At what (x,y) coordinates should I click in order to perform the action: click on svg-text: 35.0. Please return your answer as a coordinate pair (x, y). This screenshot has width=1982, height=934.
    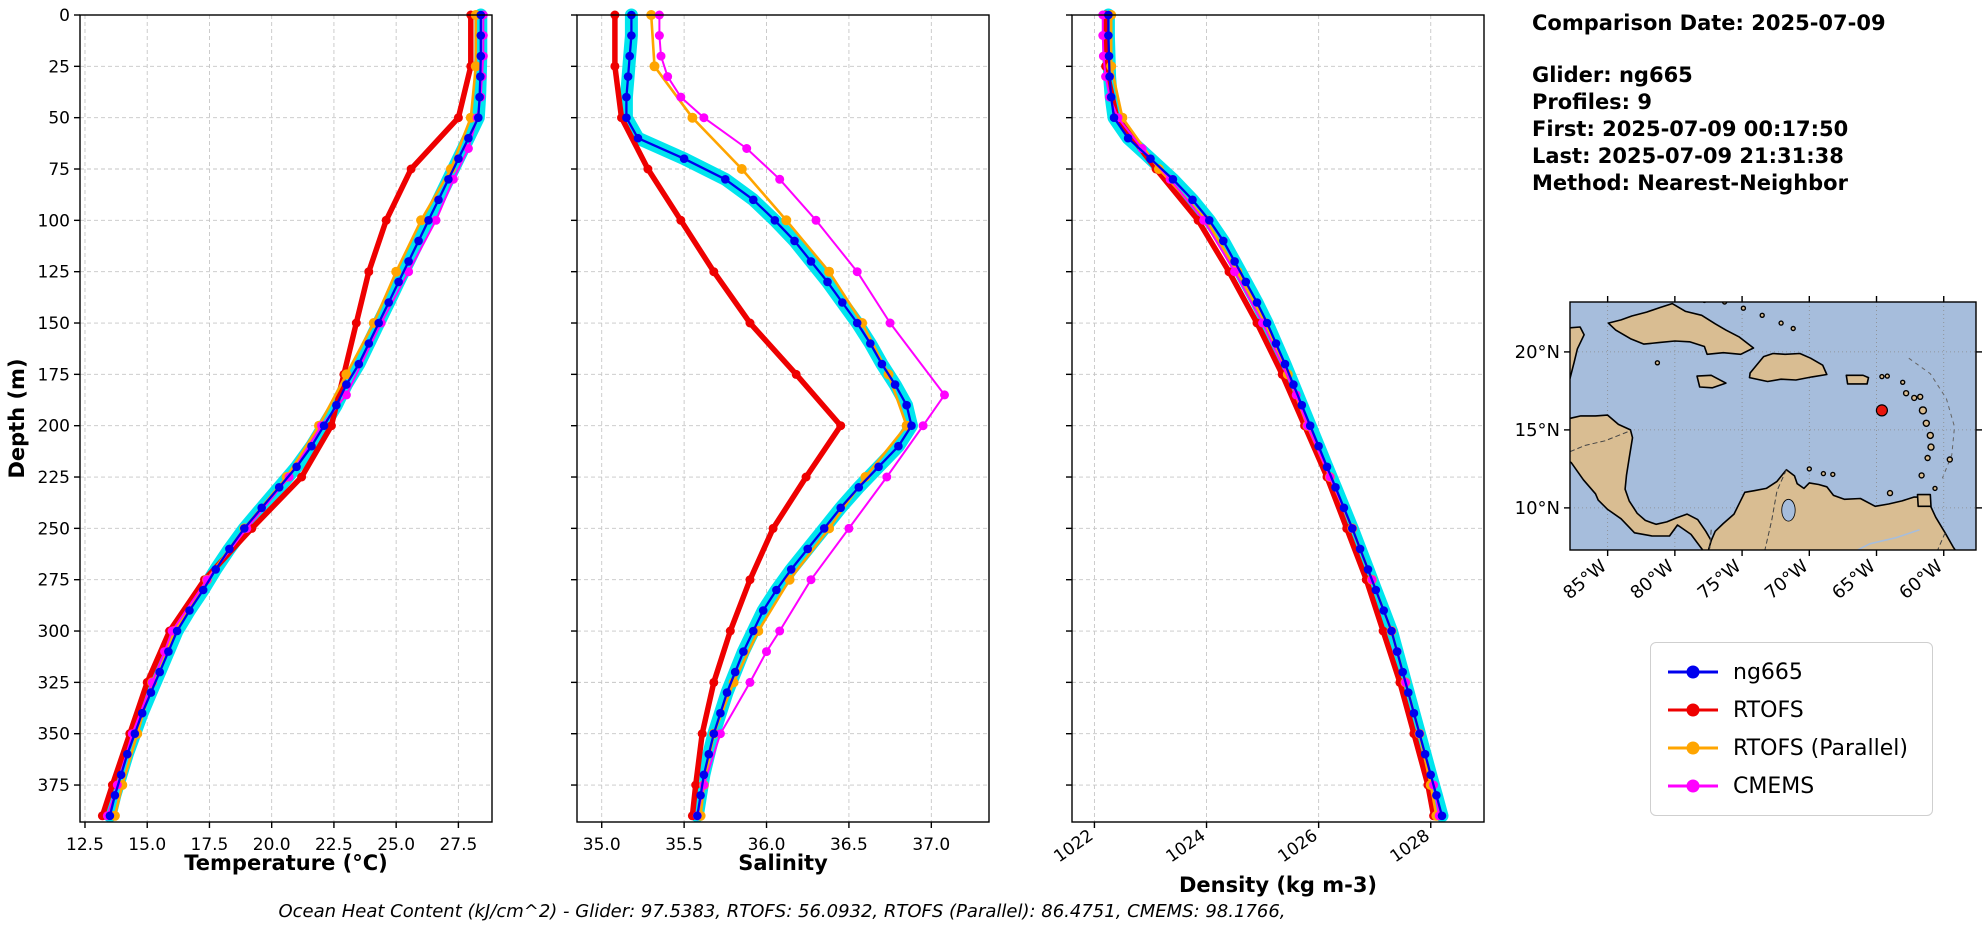
    Looking at the image, I should click on (602, 845).